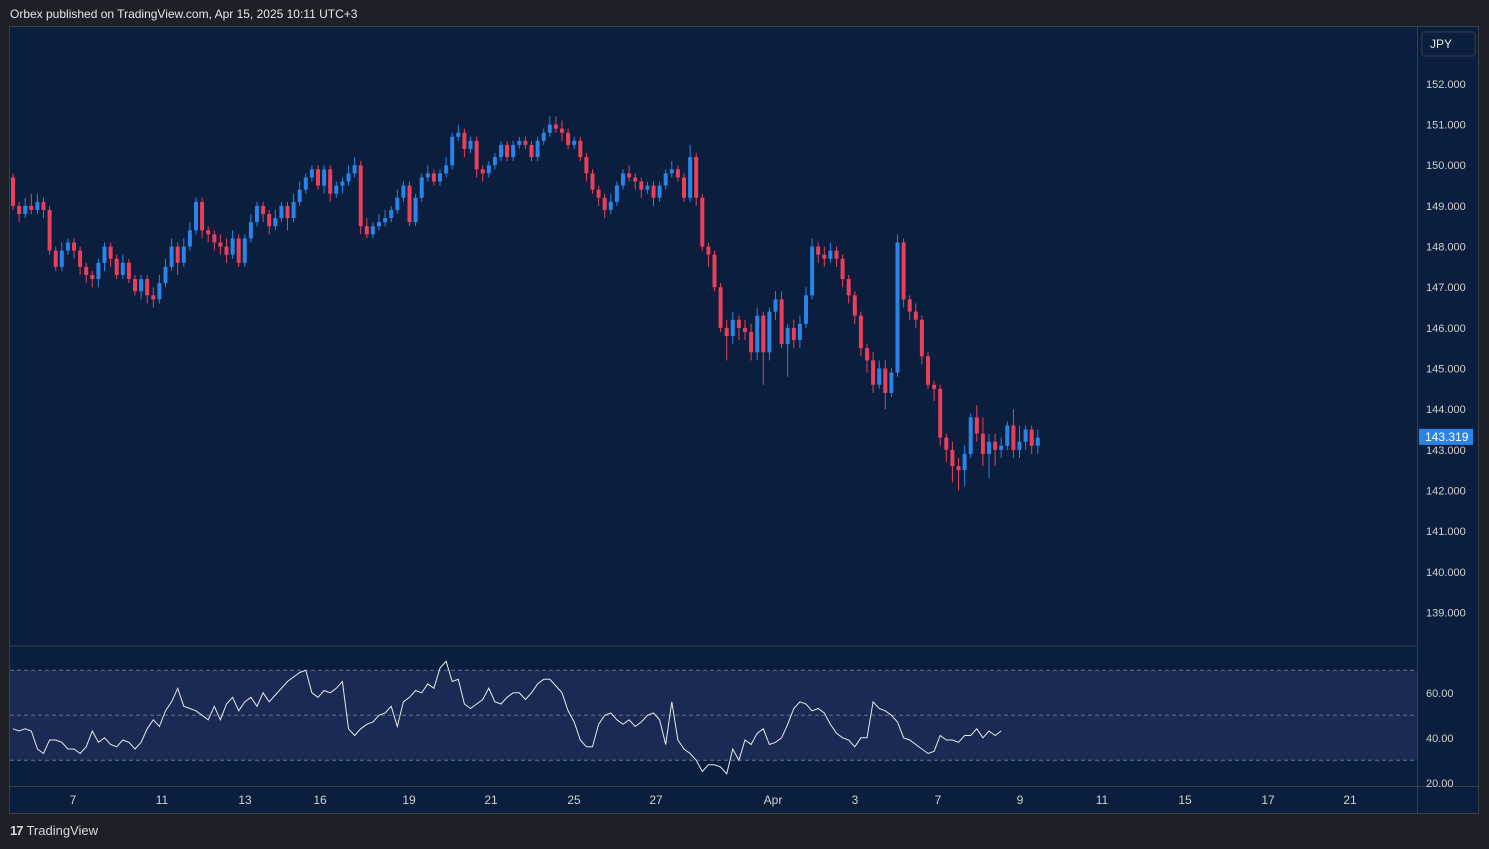 The height and width of the screenshot is (849, 1489). I want to click on time-axis-label: 7, so click(938, 800).